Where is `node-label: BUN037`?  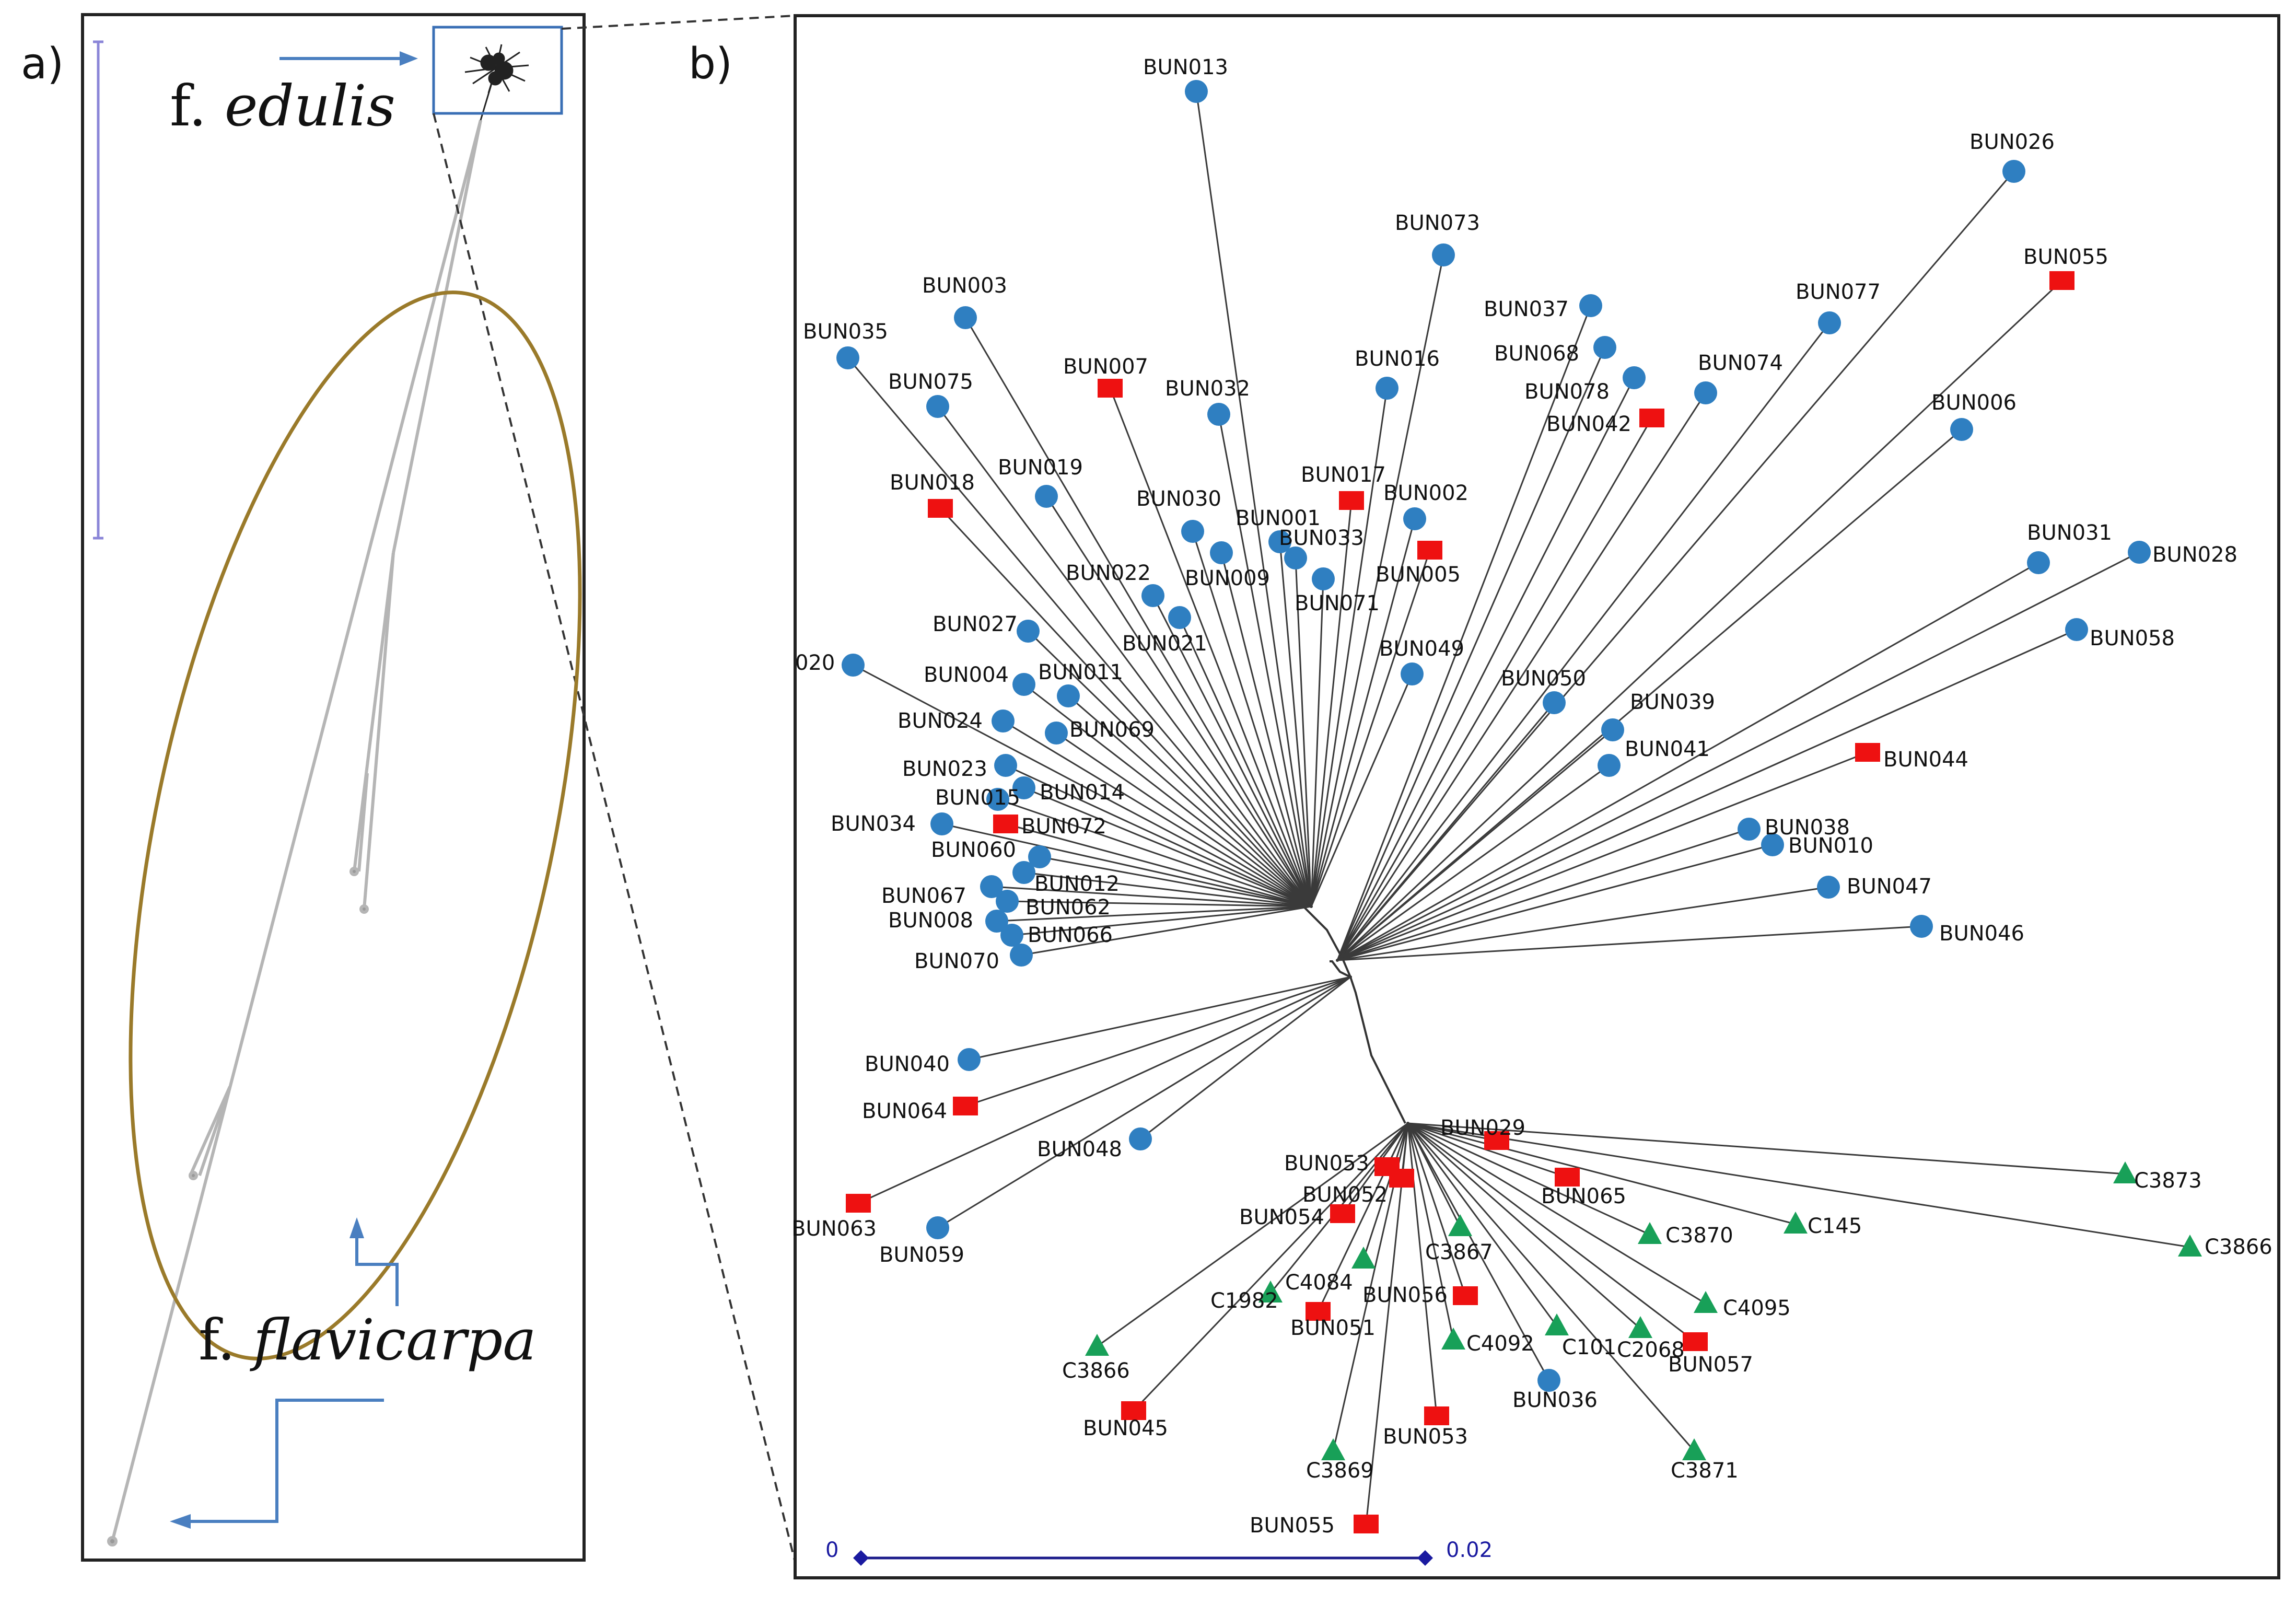
node-label: BUN037 is located at coordinates (1526, 309).